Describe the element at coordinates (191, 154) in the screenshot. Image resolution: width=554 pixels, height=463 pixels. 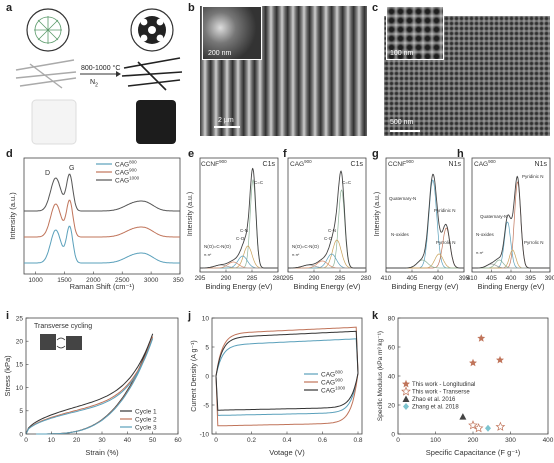
I see `panel-label-e: e` at that location.